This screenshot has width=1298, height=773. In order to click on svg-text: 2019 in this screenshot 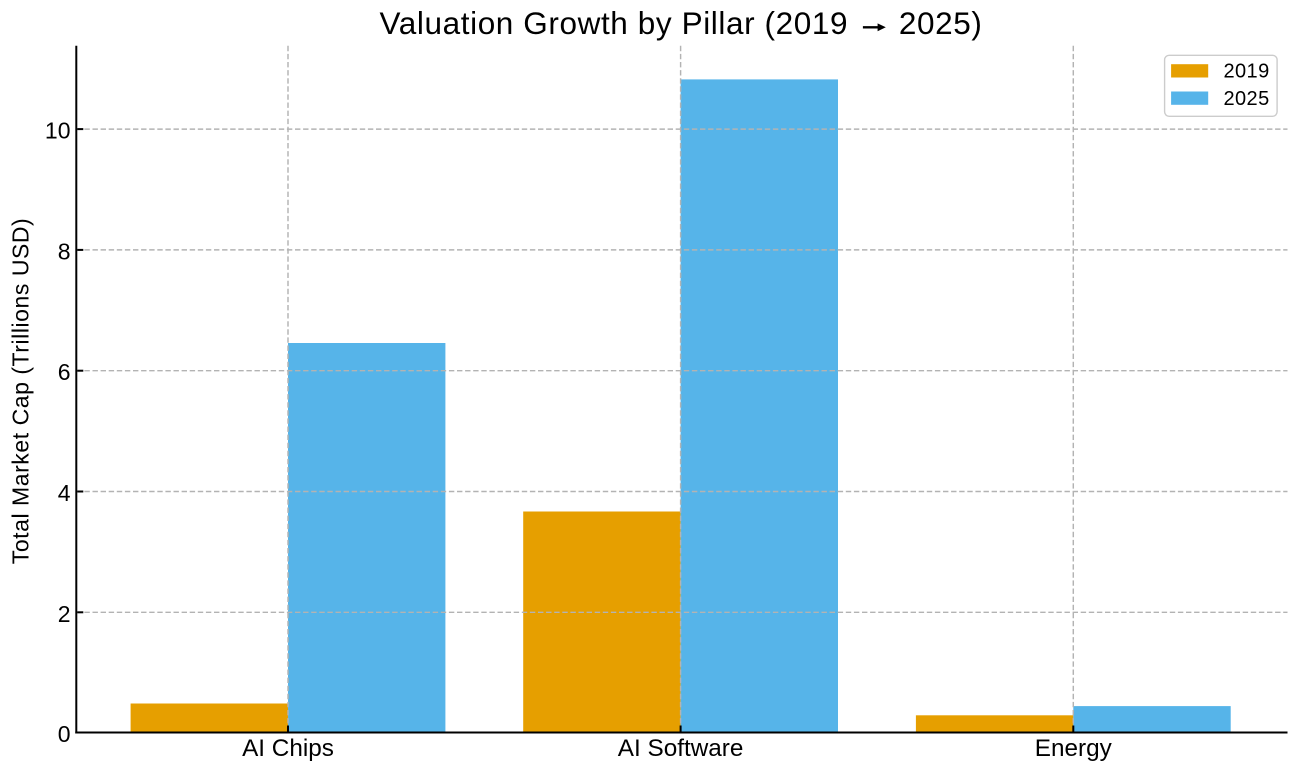, I will do `click(1247, 72)`.